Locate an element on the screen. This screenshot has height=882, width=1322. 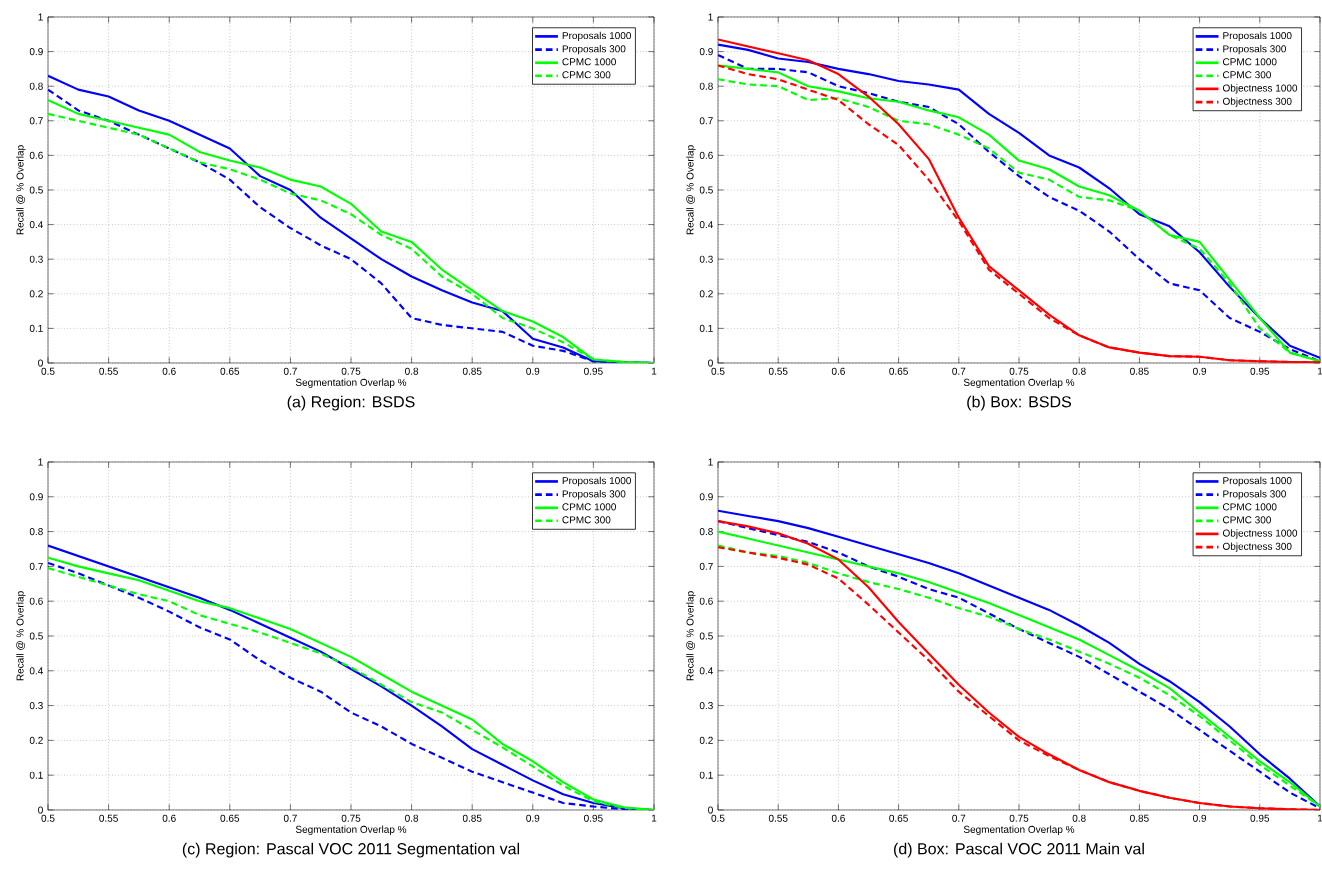
legend-label: Objectness 1000 is located at coordinates (1260, 89).